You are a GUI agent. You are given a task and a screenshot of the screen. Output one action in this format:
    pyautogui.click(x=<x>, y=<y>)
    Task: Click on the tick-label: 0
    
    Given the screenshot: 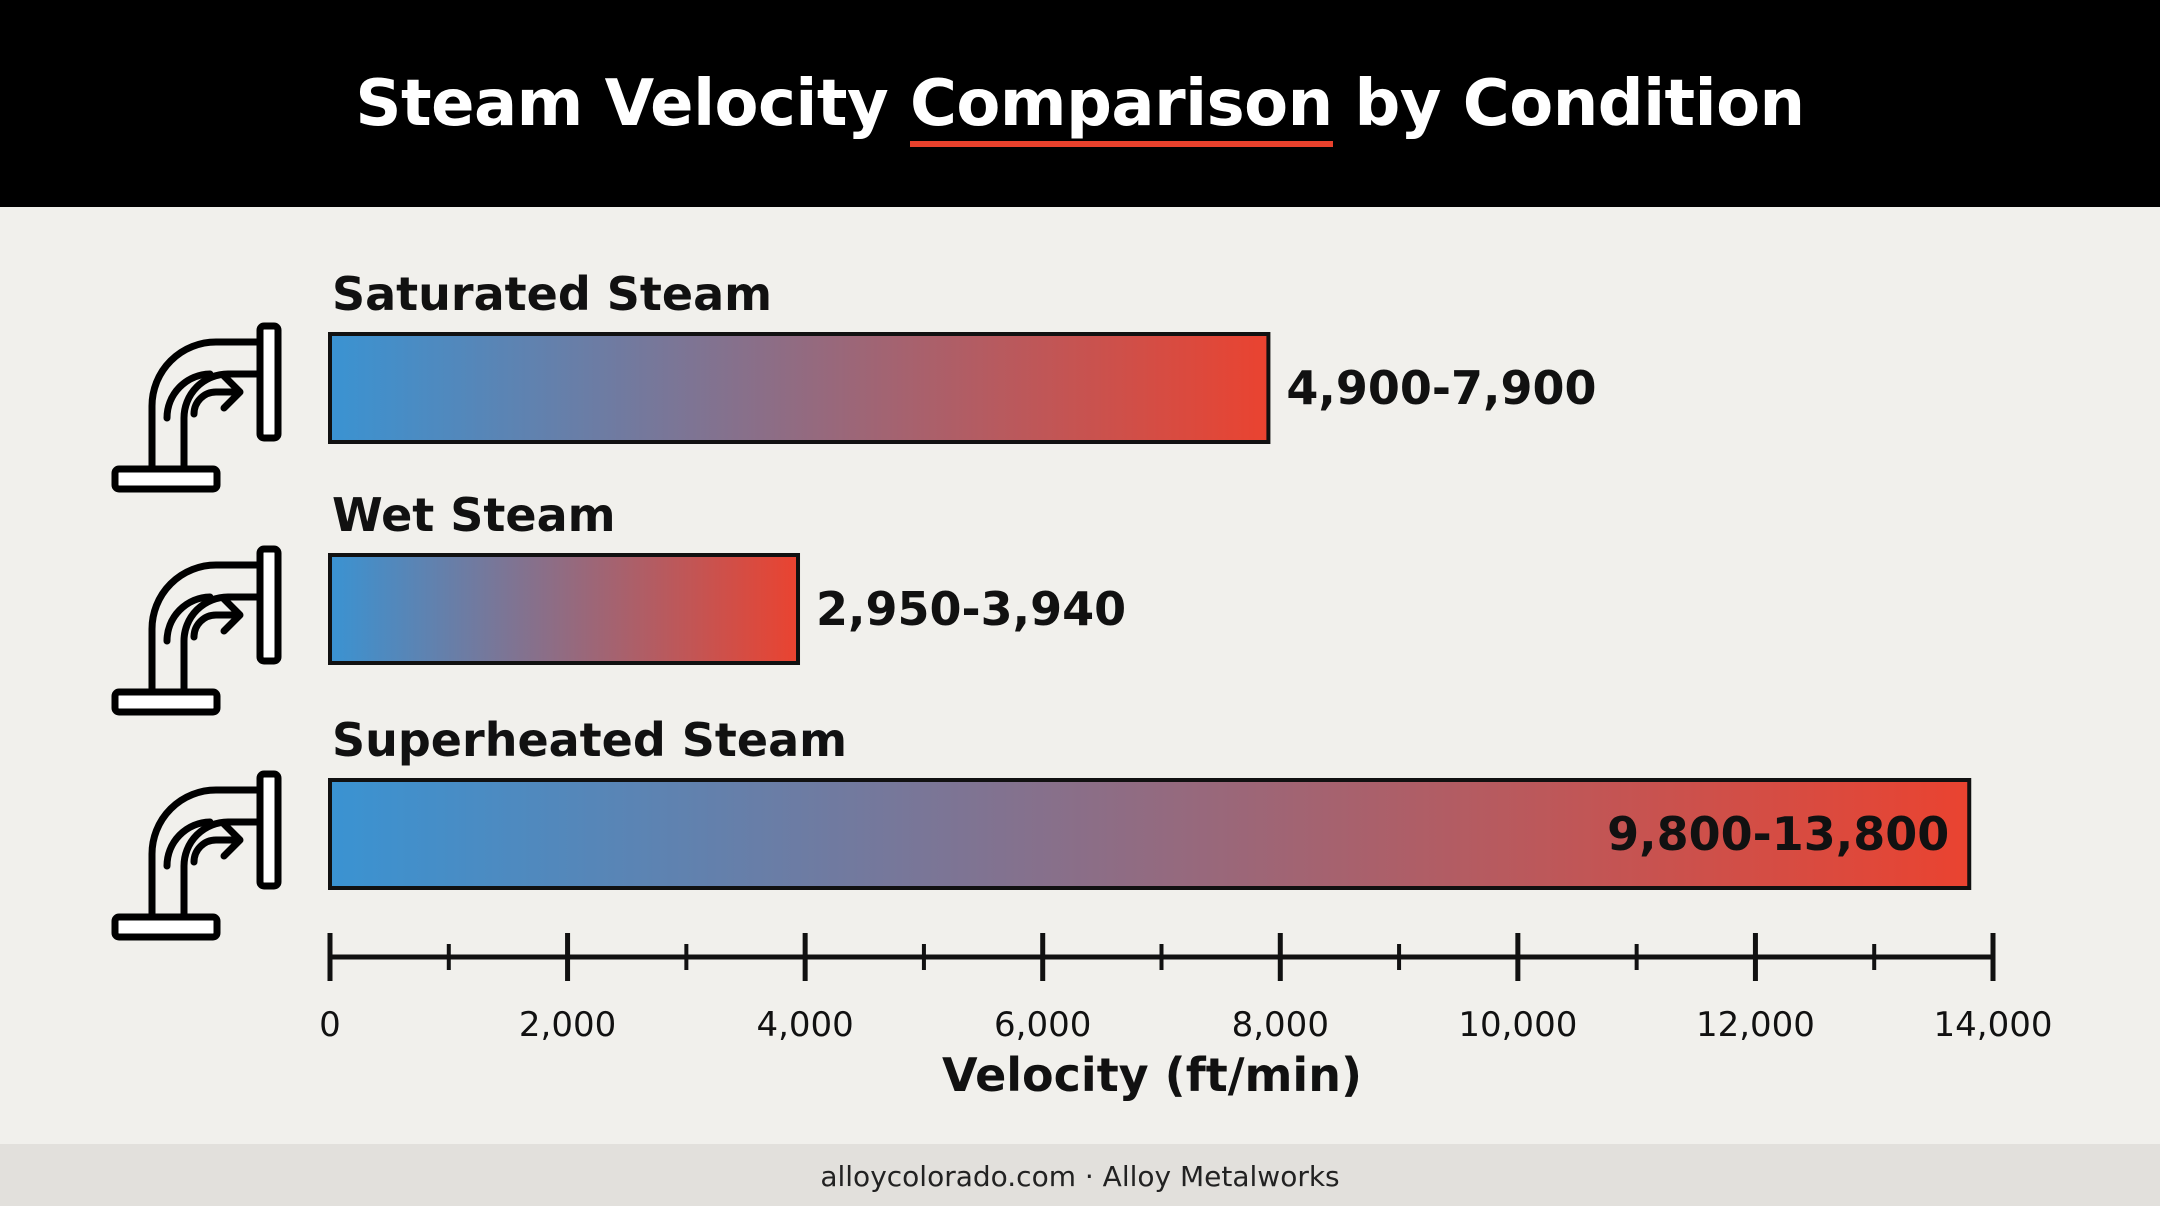 What is the action you would take?
    pyautogui.click(x=330, y=1025)
    